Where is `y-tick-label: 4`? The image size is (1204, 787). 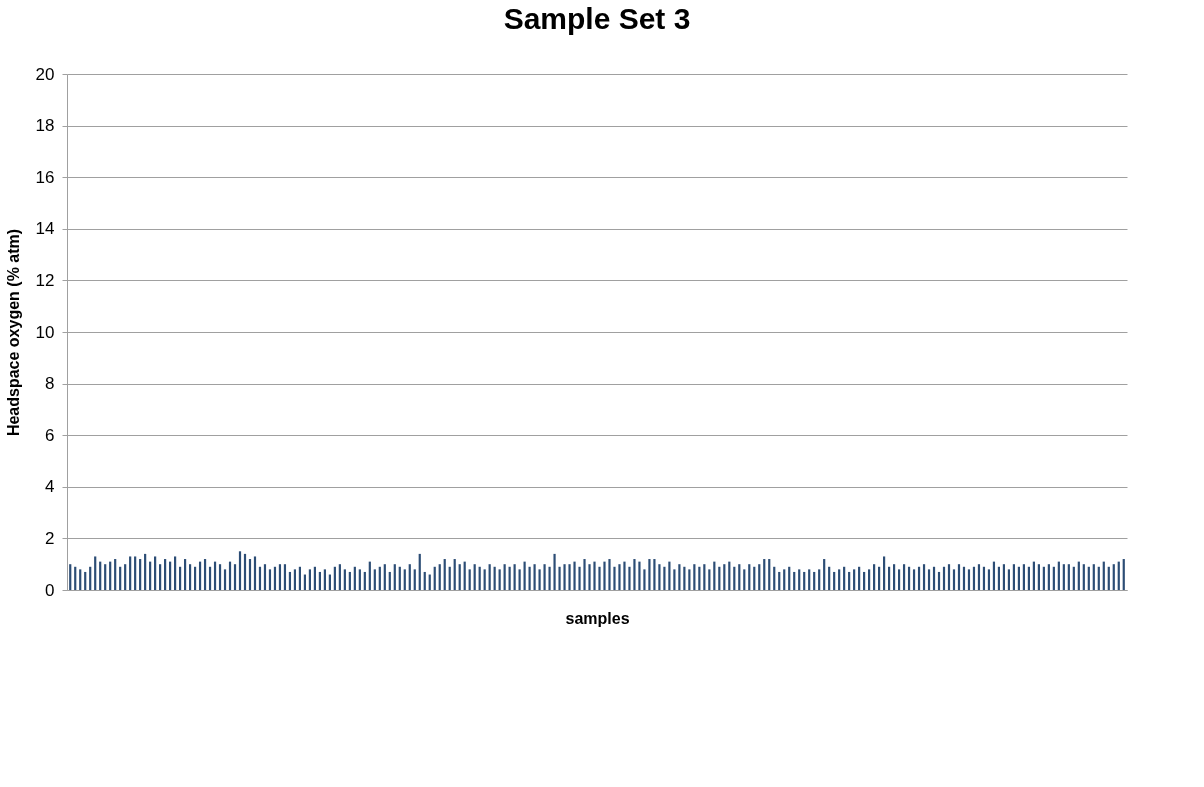 y-tick-label: 4 is located at coordinates (50, 487).